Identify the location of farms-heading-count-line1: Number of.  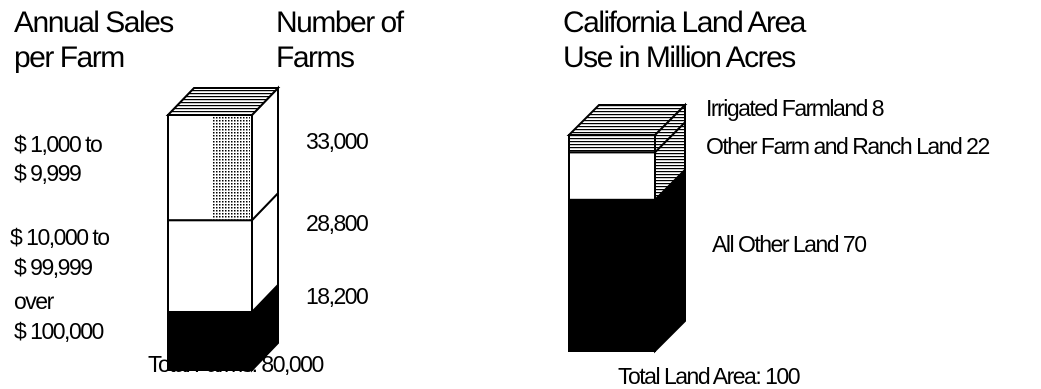
(340, 22).